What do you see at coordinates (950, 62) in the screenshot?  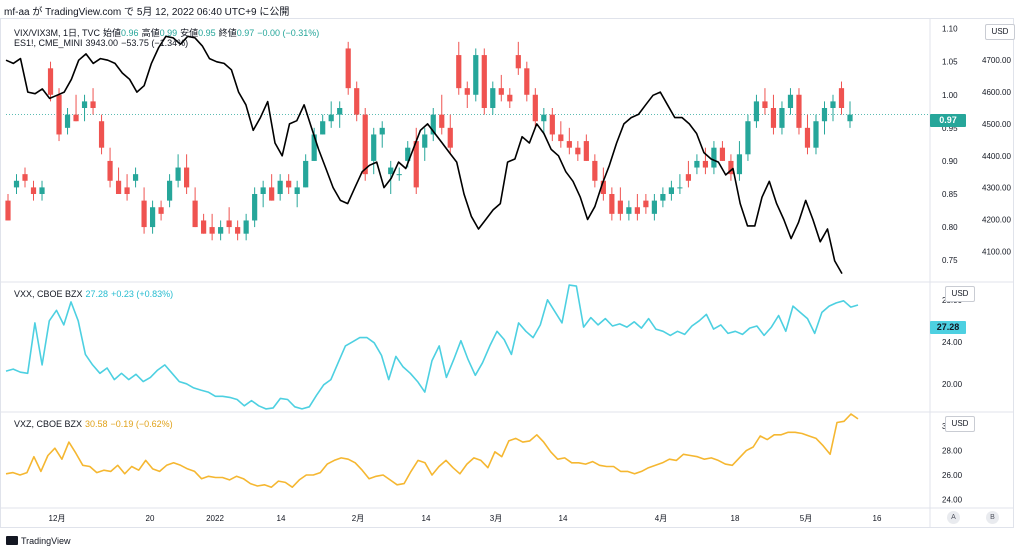 I see `y-tick-ratio: 1.05` at bounding box center [950, 62].